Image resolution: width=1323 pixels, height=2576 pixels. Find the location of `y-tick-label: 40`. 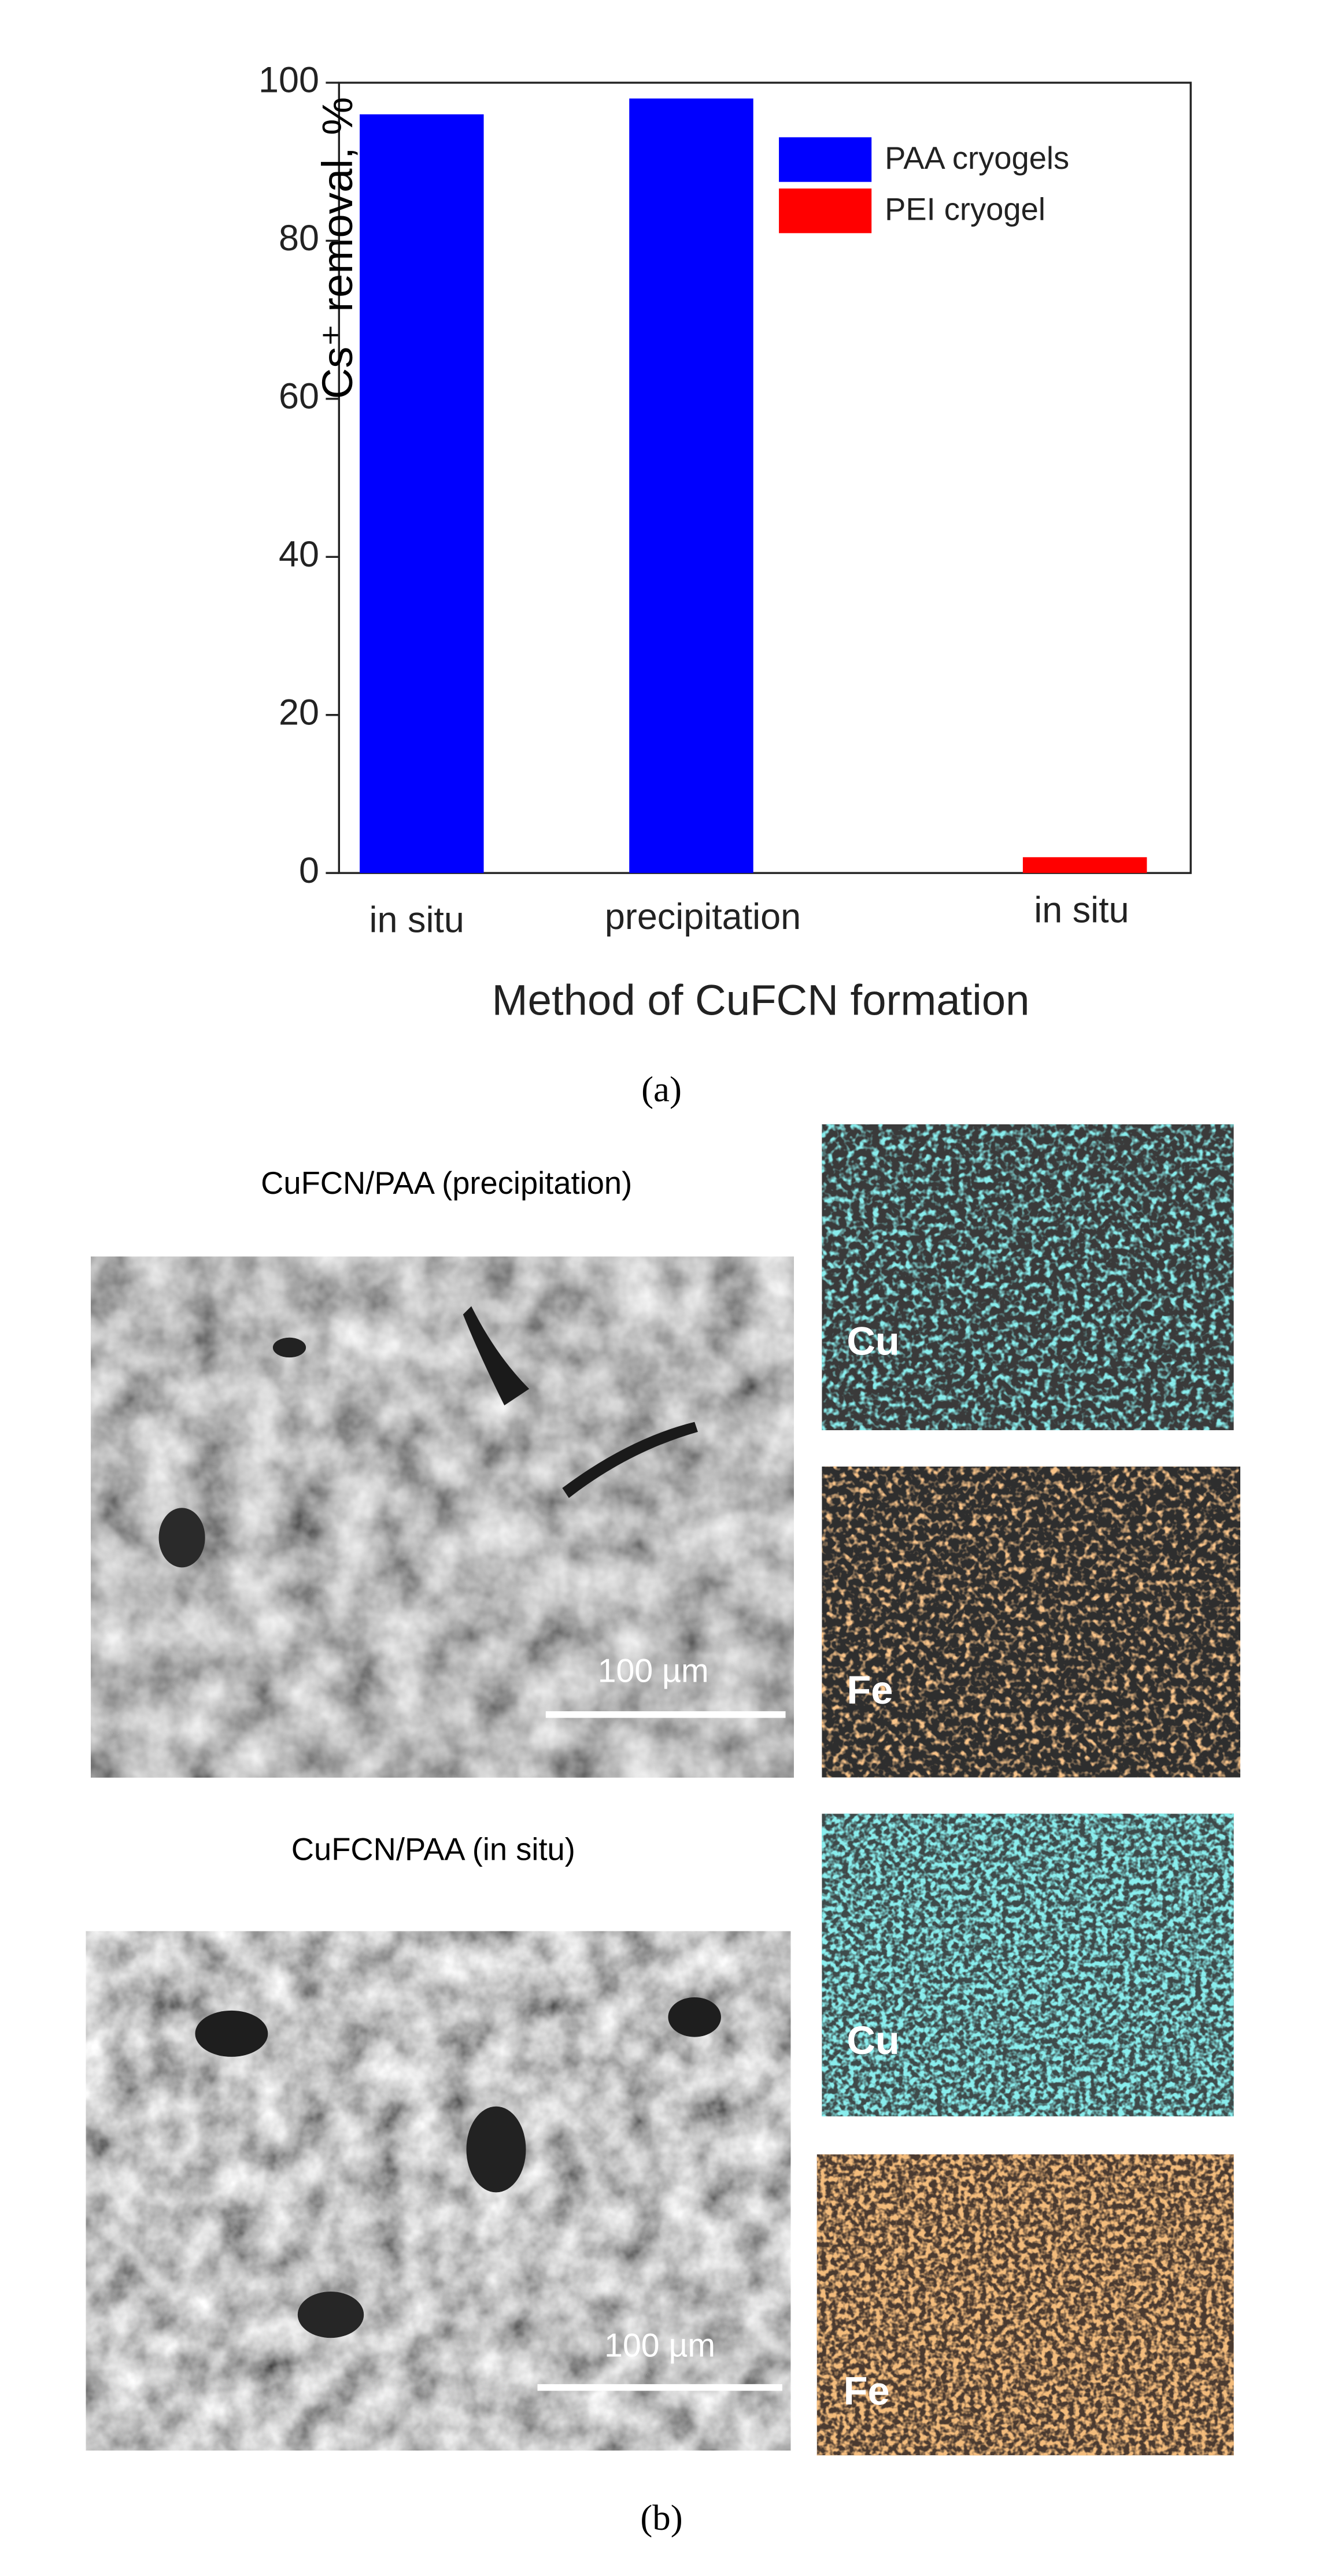

y-tick-label: 40 is located at coordinates (299, 554).